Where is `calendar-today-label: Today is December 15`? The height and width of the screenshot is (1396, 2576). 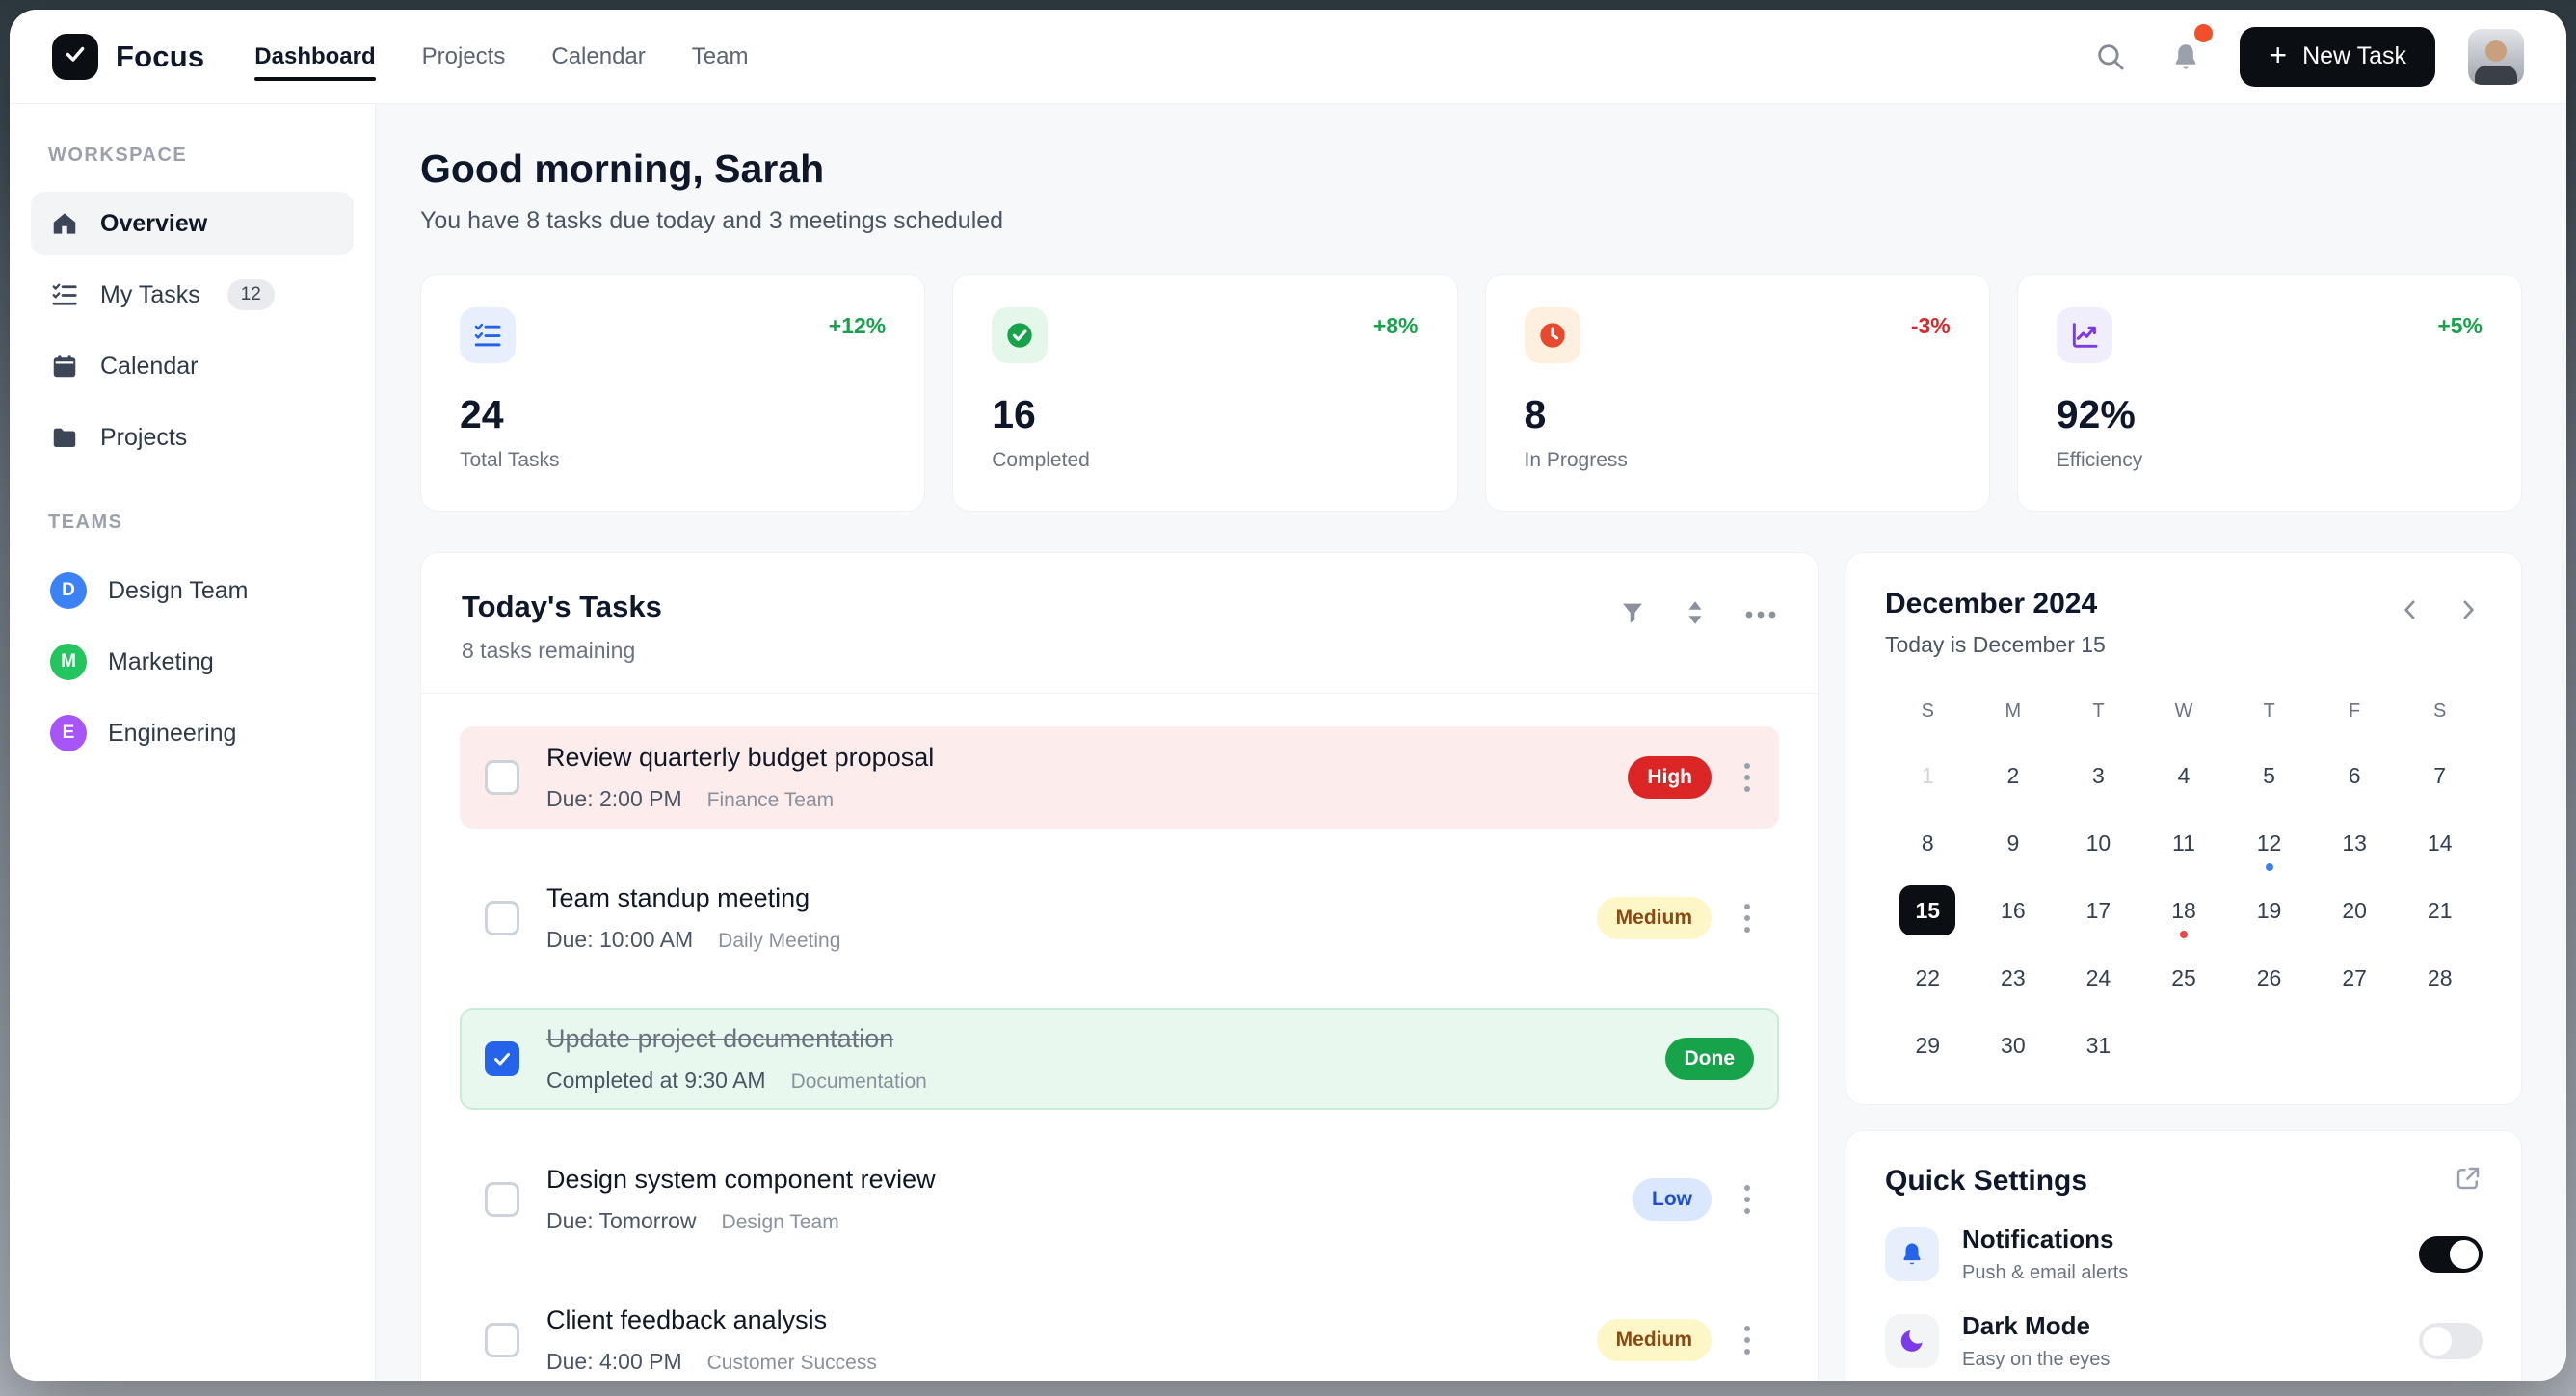
calendar-today-label: Today is December 15 is located at coordinates (1995, 644).